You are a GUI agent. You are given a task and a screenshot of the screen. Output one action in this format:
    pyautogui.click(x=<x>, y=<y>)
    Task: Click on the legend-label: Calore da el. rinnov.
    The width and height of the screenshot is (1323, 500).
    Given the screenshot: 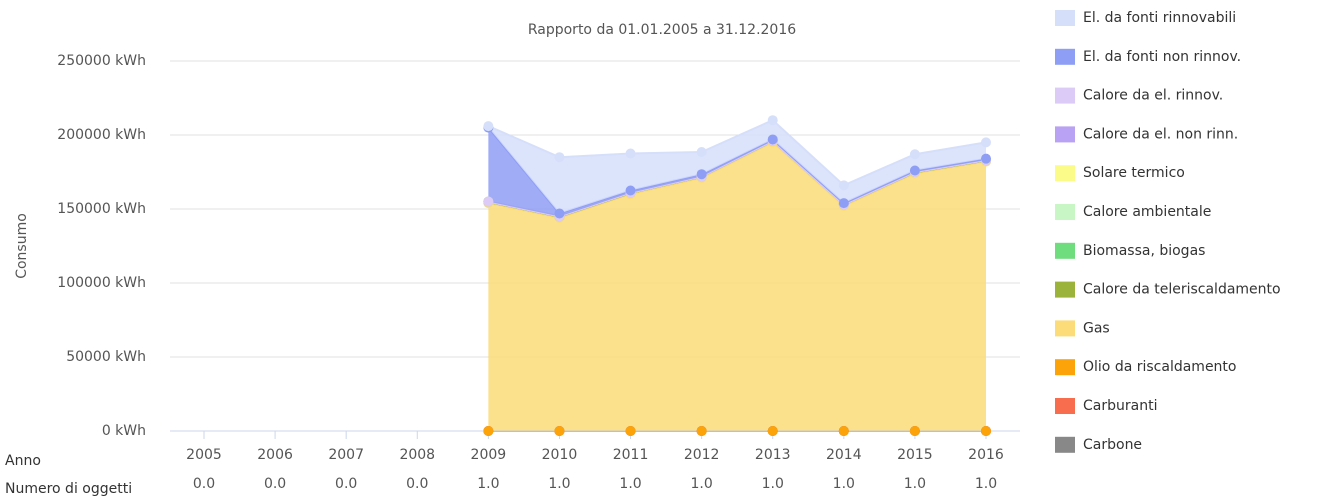 What is the action you would take?
    pyautogui.click(x=1153, y=96)
    